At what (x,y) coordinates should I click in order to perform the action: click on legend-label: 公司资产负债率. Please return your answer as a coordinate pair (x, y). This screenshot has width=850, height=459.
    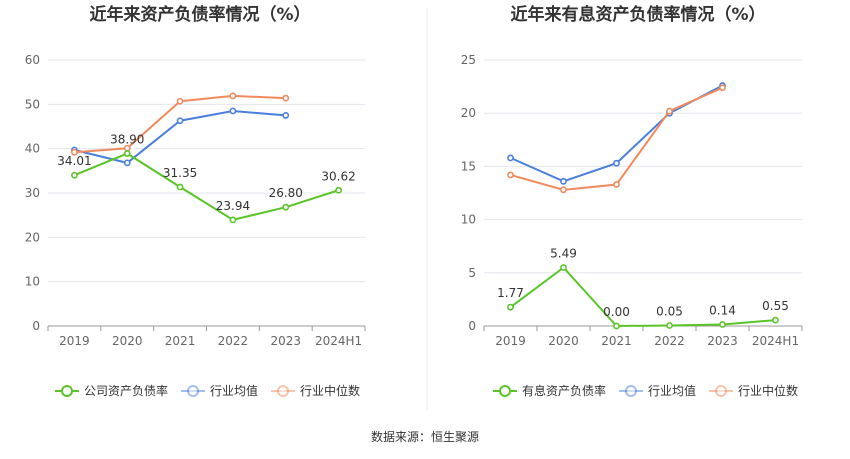
    Looking at the image, I should click on (126, 390).